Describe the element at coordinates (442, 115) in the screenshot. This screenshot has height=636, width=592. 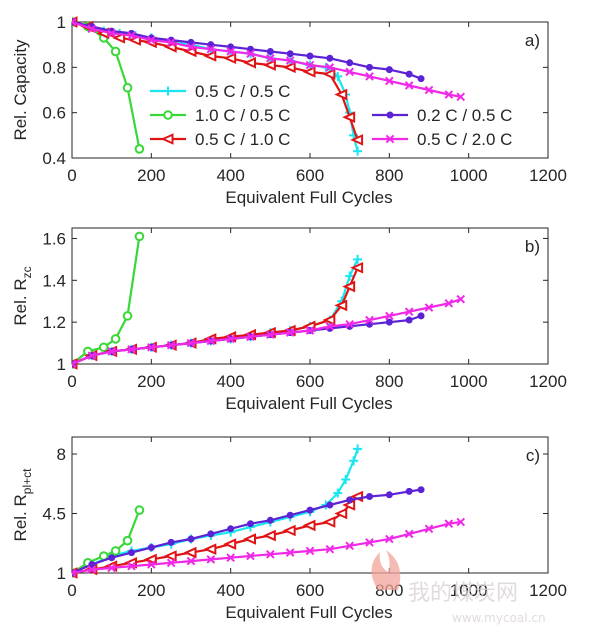
I see `legend-item: 0.2 C / 0.5 C` at that location.